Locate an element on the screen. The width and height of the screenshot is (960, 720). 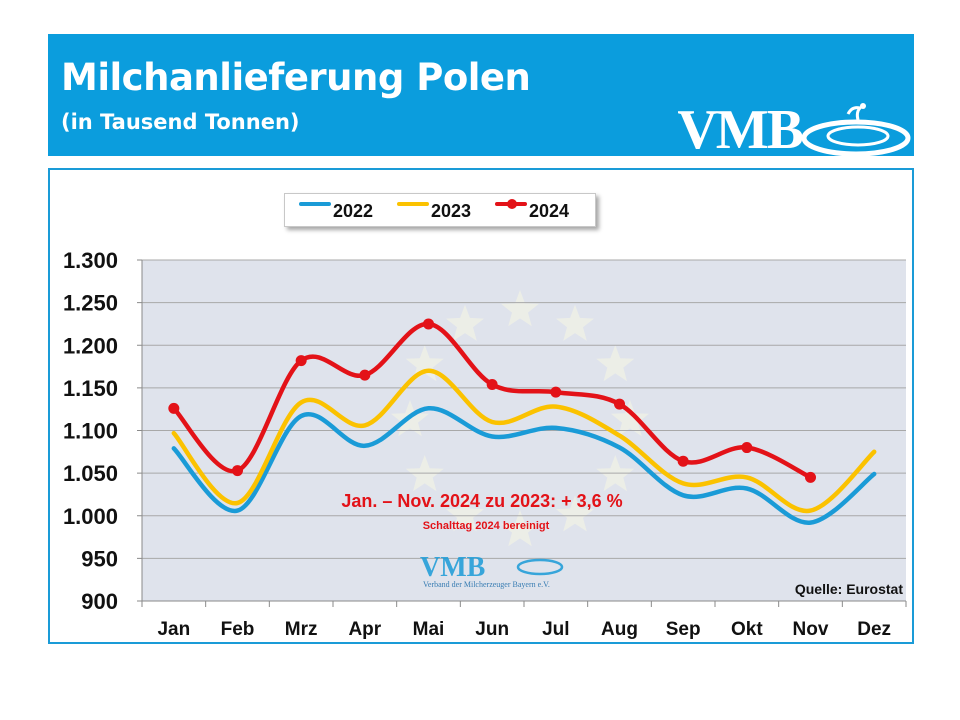
legend-marker-2024 is located at coordinates (512, 204).